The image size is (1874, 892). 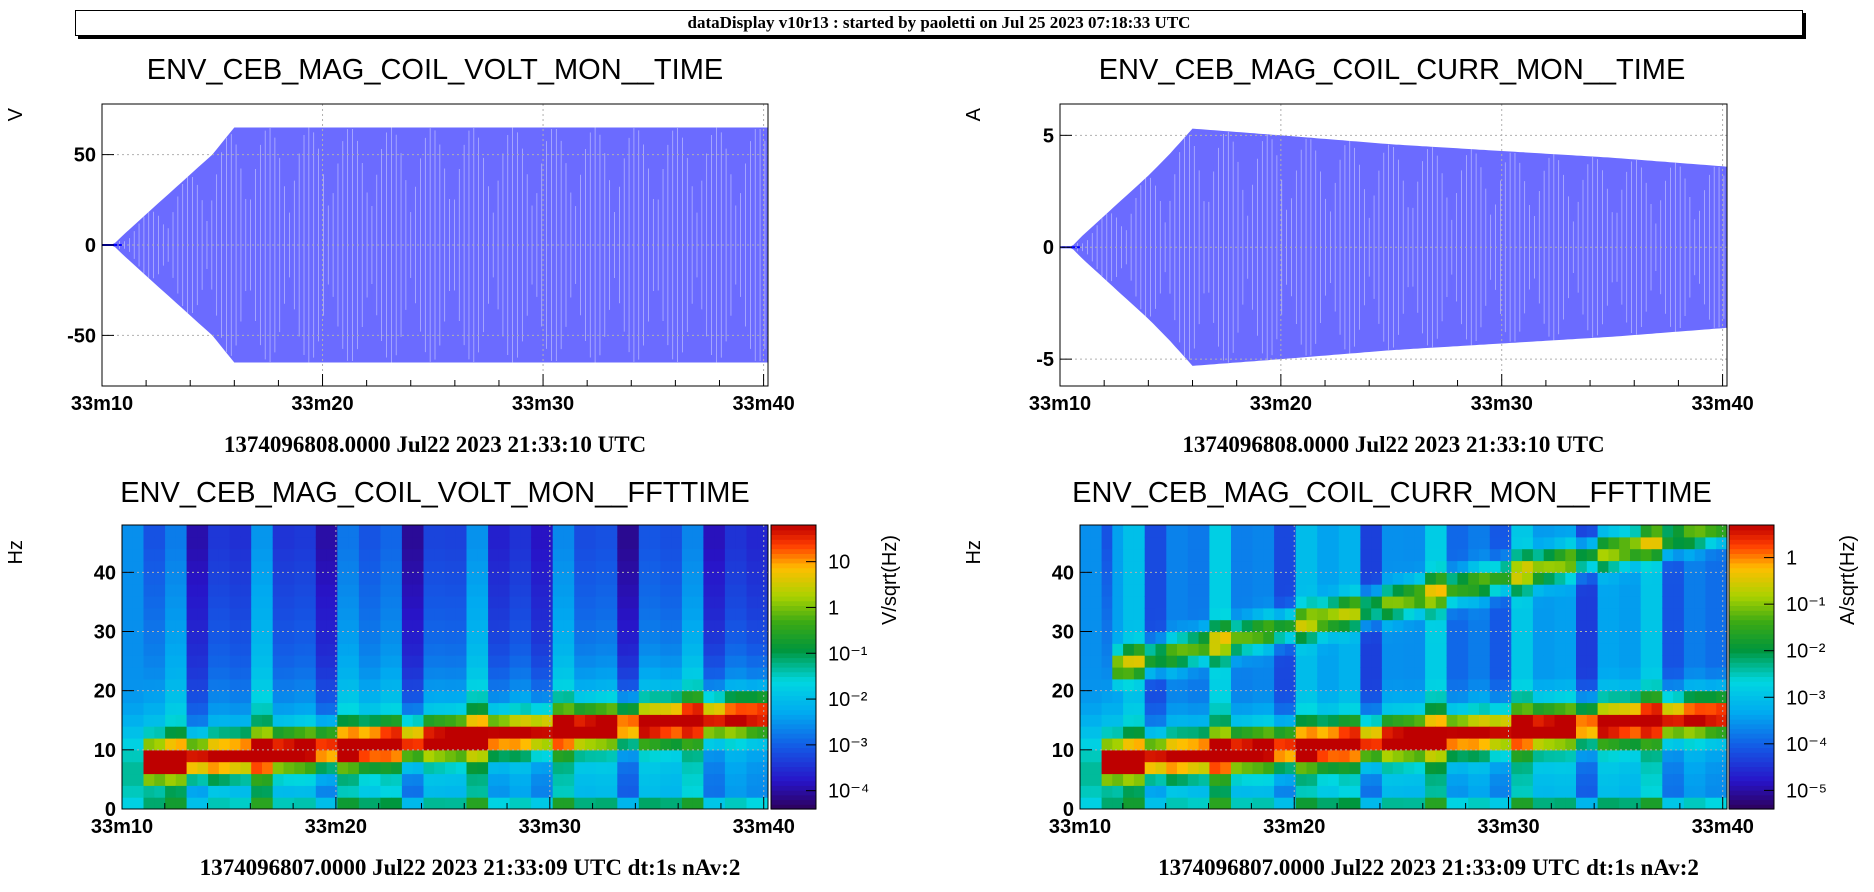 I want to click on y-tick-label: -5, so click(x=1045, y=360).